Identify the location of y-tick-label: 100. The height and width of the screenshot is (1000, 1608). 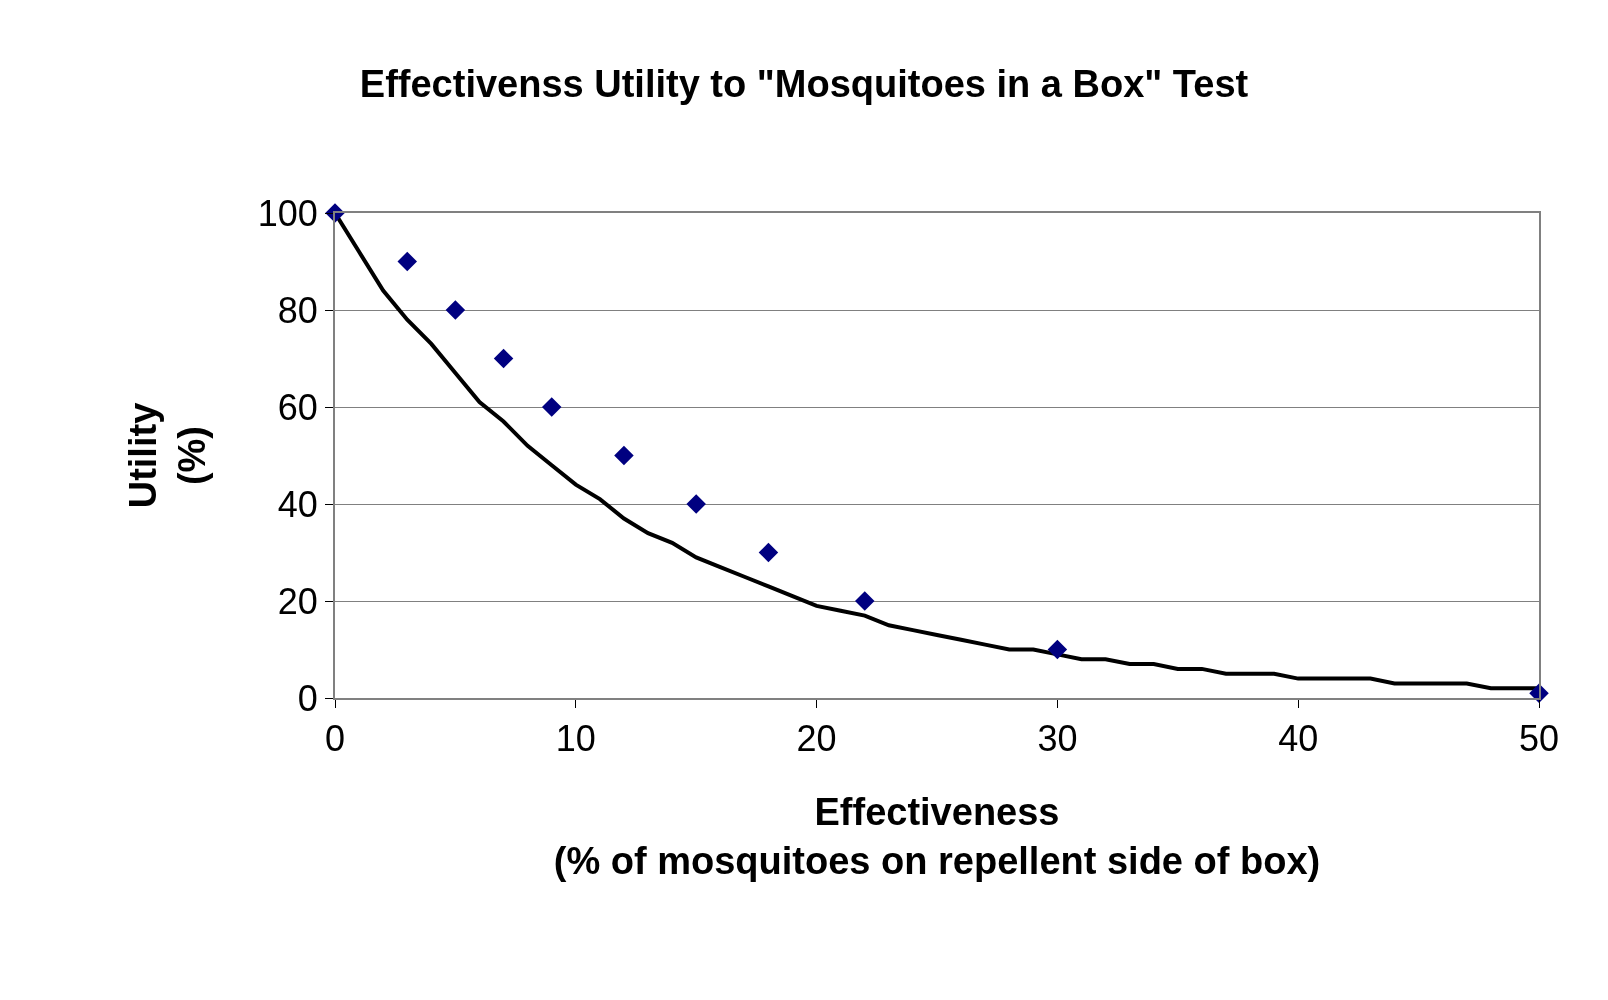
(287, 213).